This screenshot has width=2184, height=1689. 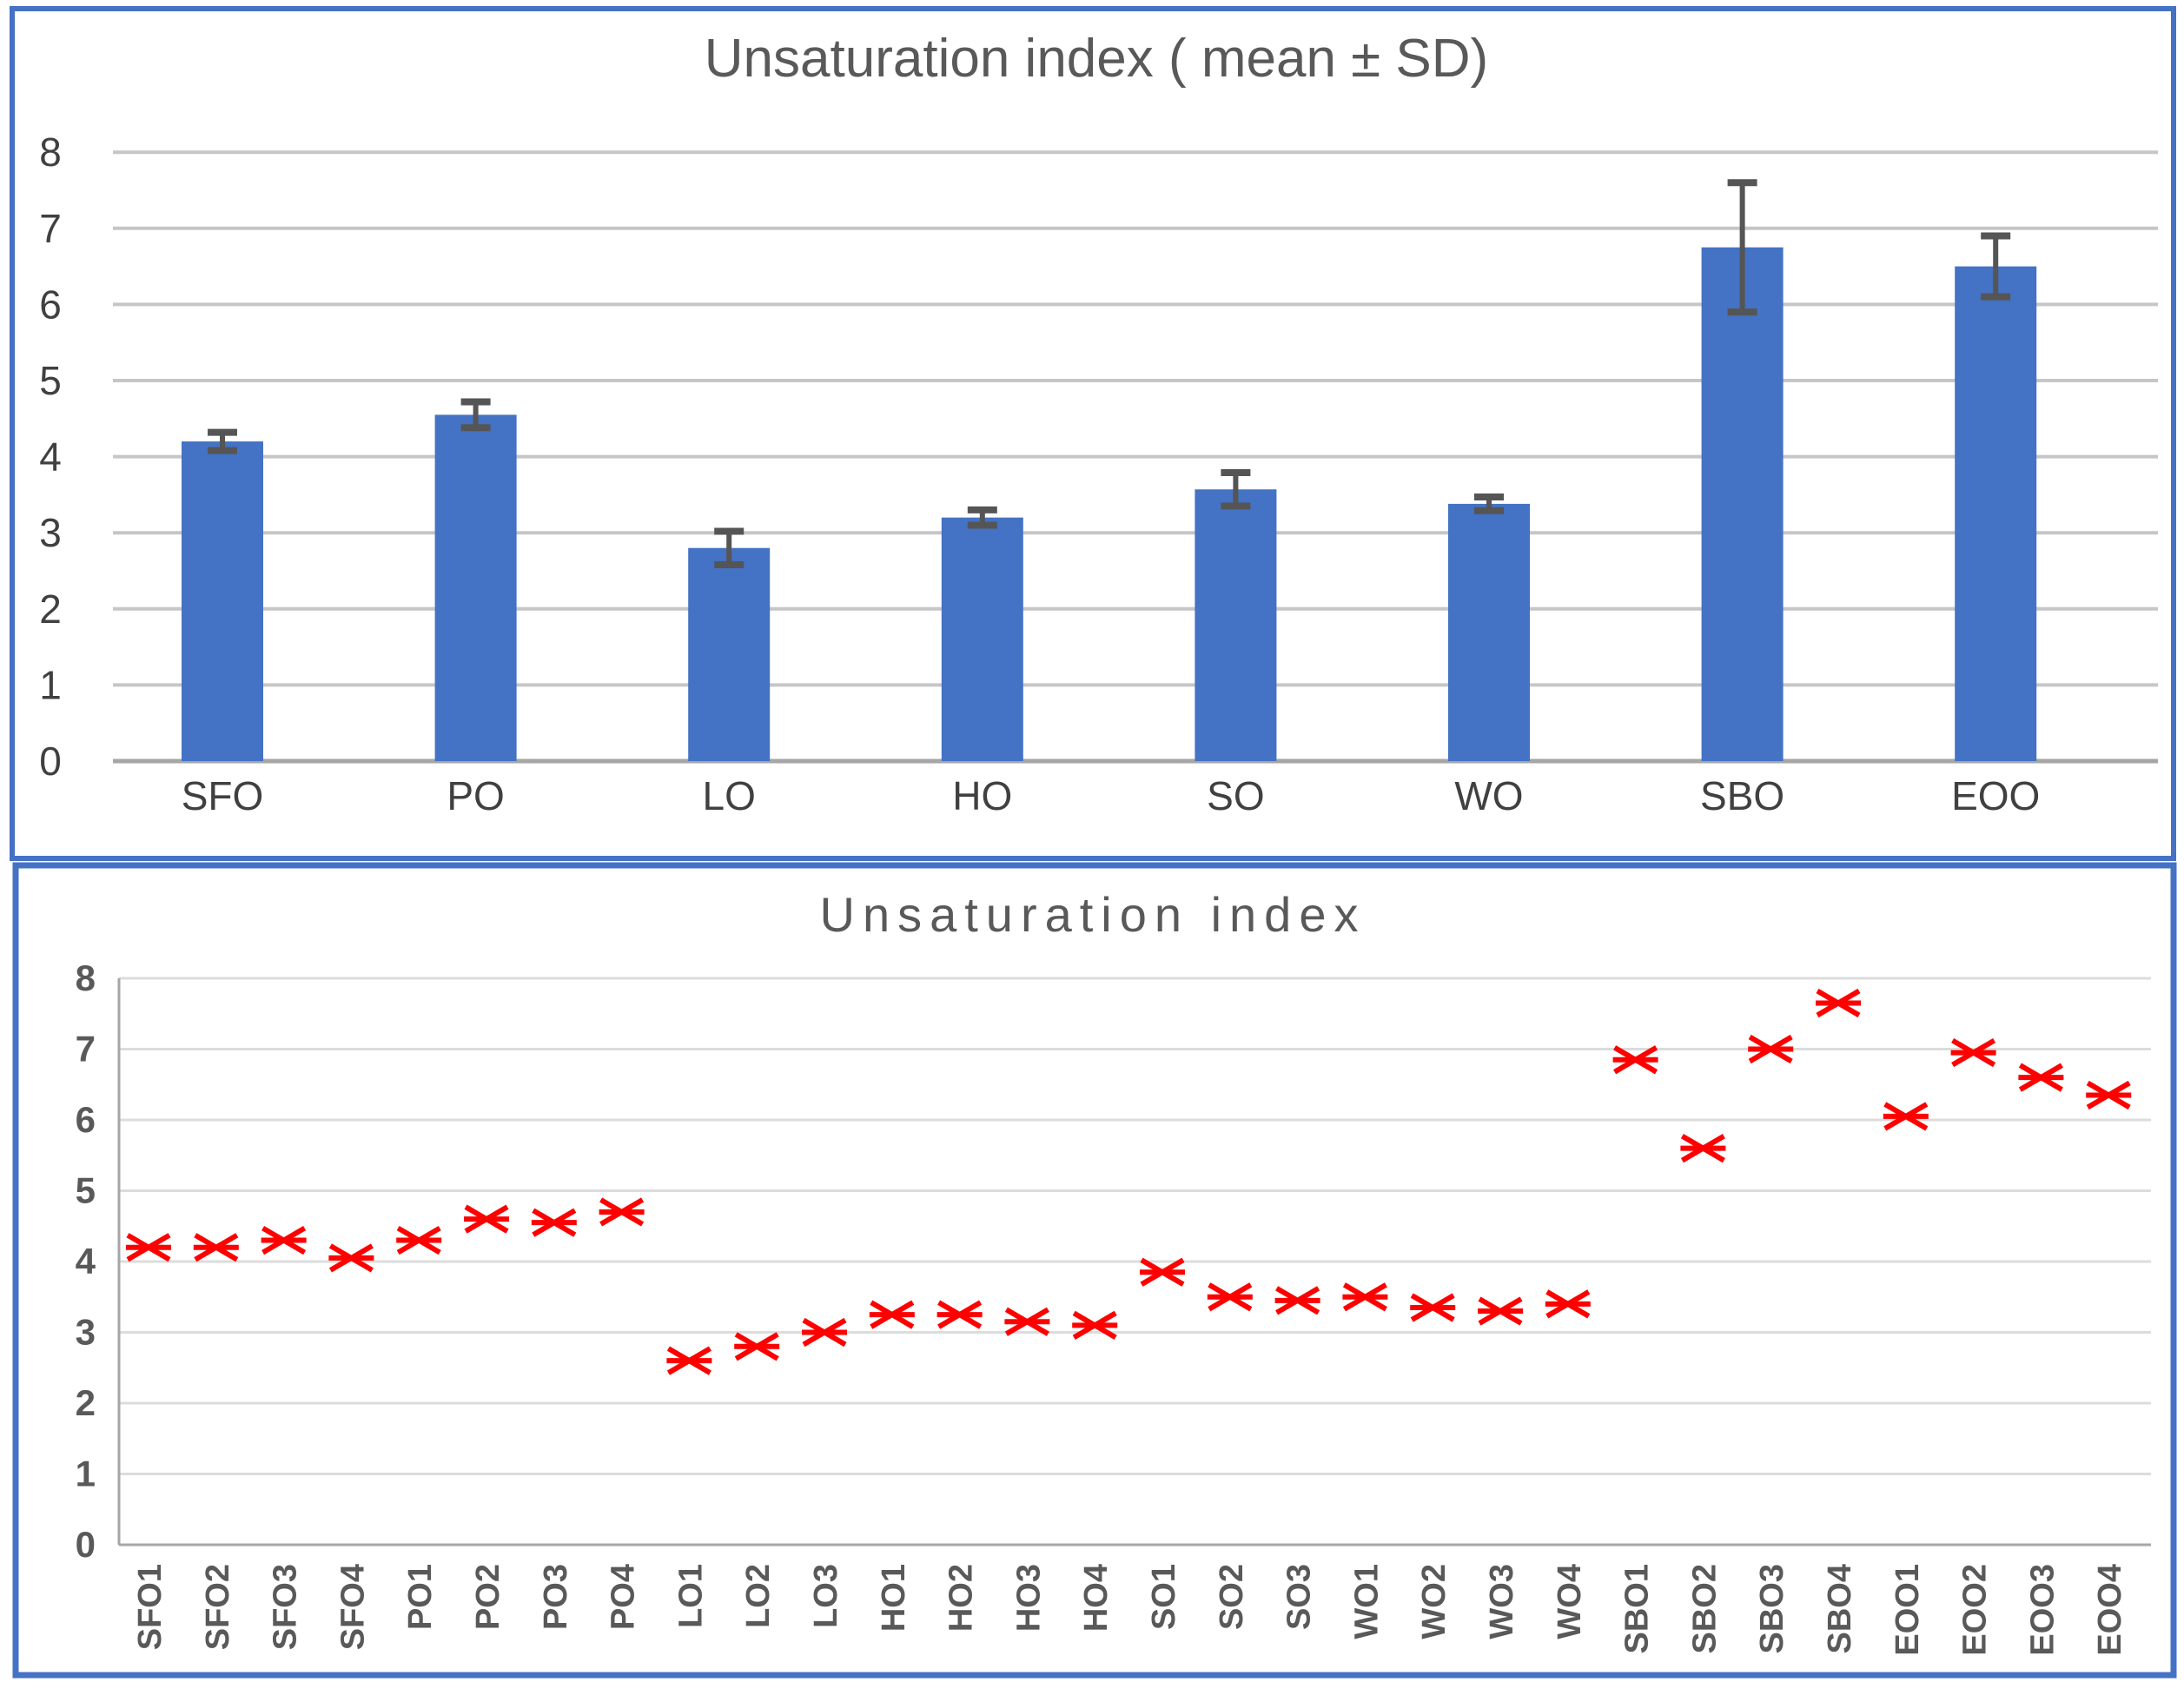 I want to click on x-category-label: PO3, so click(x=556, y=1597).